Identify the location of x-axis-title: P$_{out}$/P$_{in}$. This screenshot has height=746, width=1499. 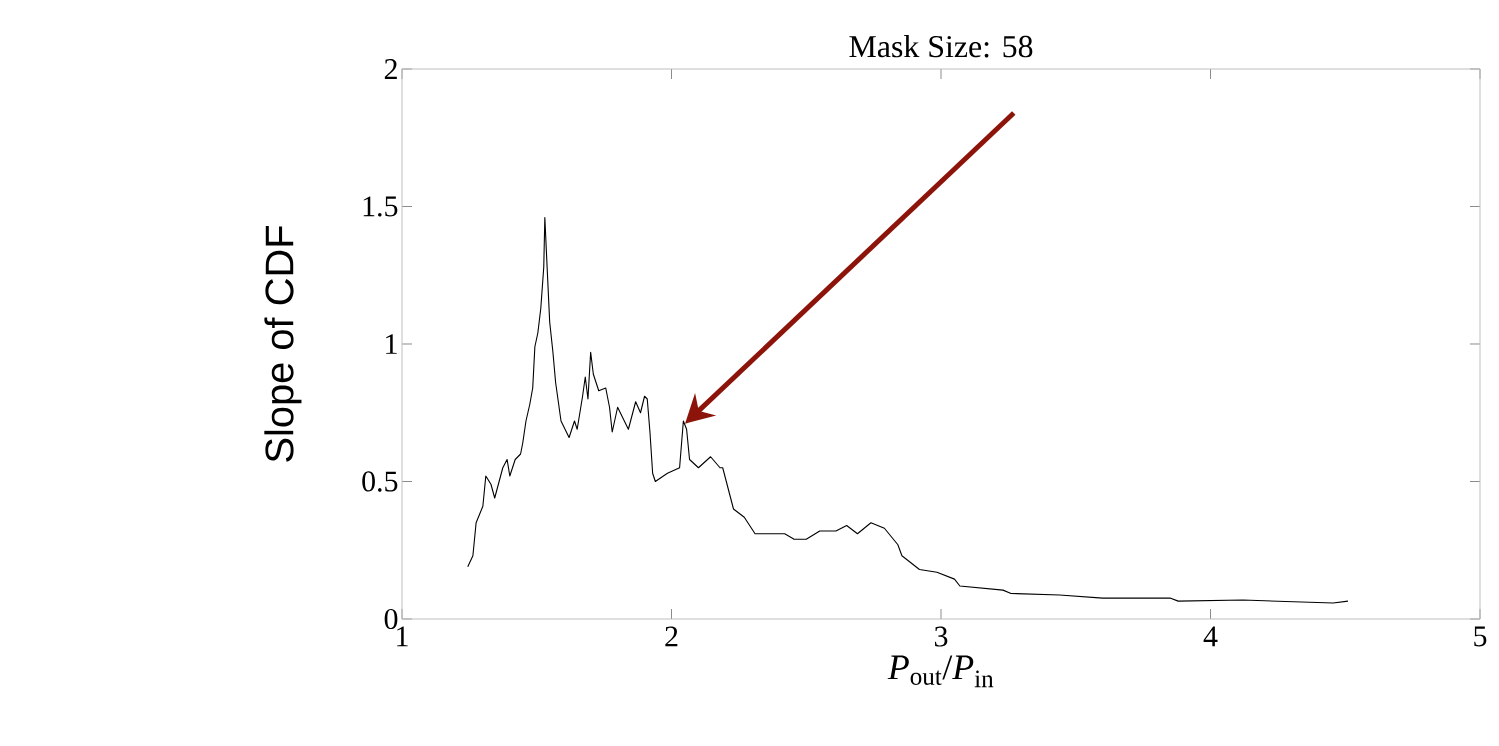
(940, 671).